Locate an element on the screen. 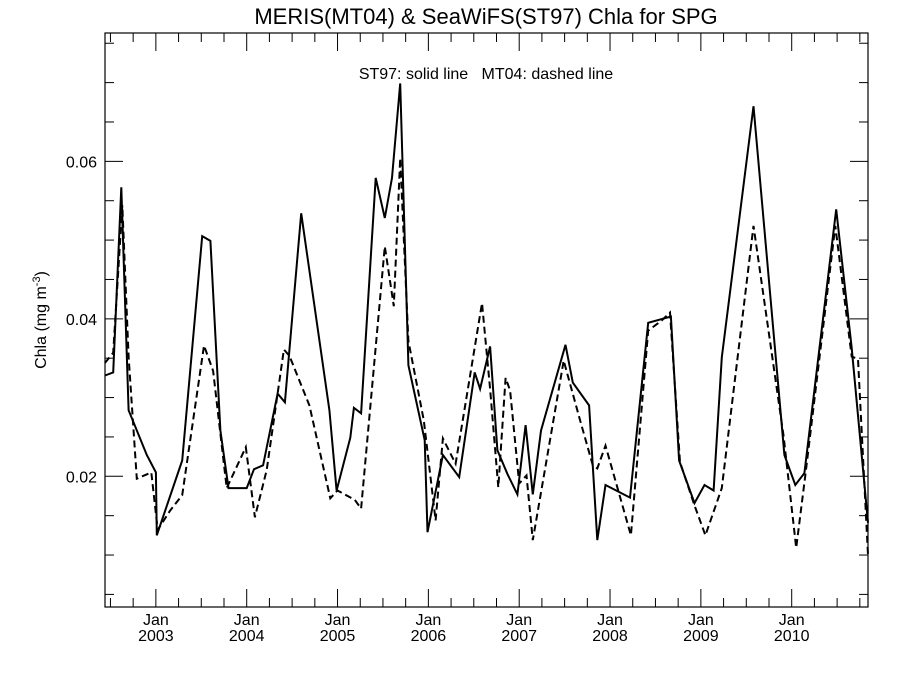  x-tick-label-year: 2006 is located at coordinates (429, 636).